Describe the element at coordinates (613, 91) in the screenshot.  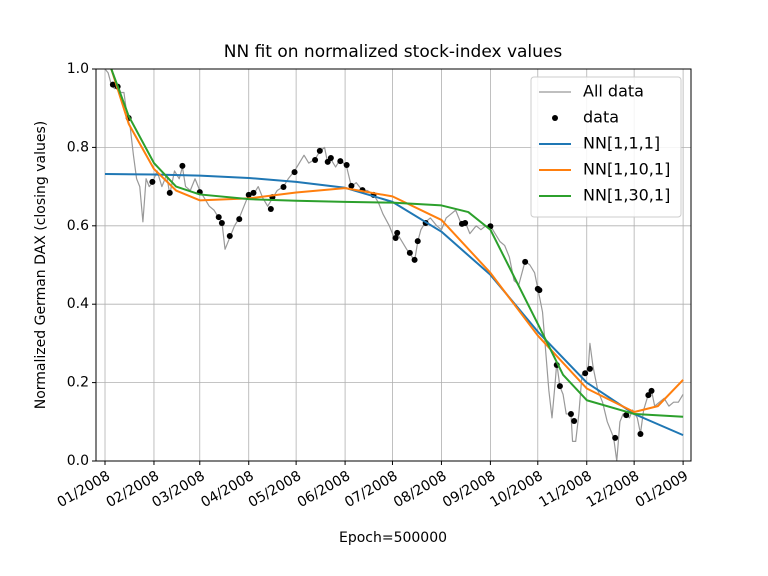
I see `legend-label: All data` at that location.